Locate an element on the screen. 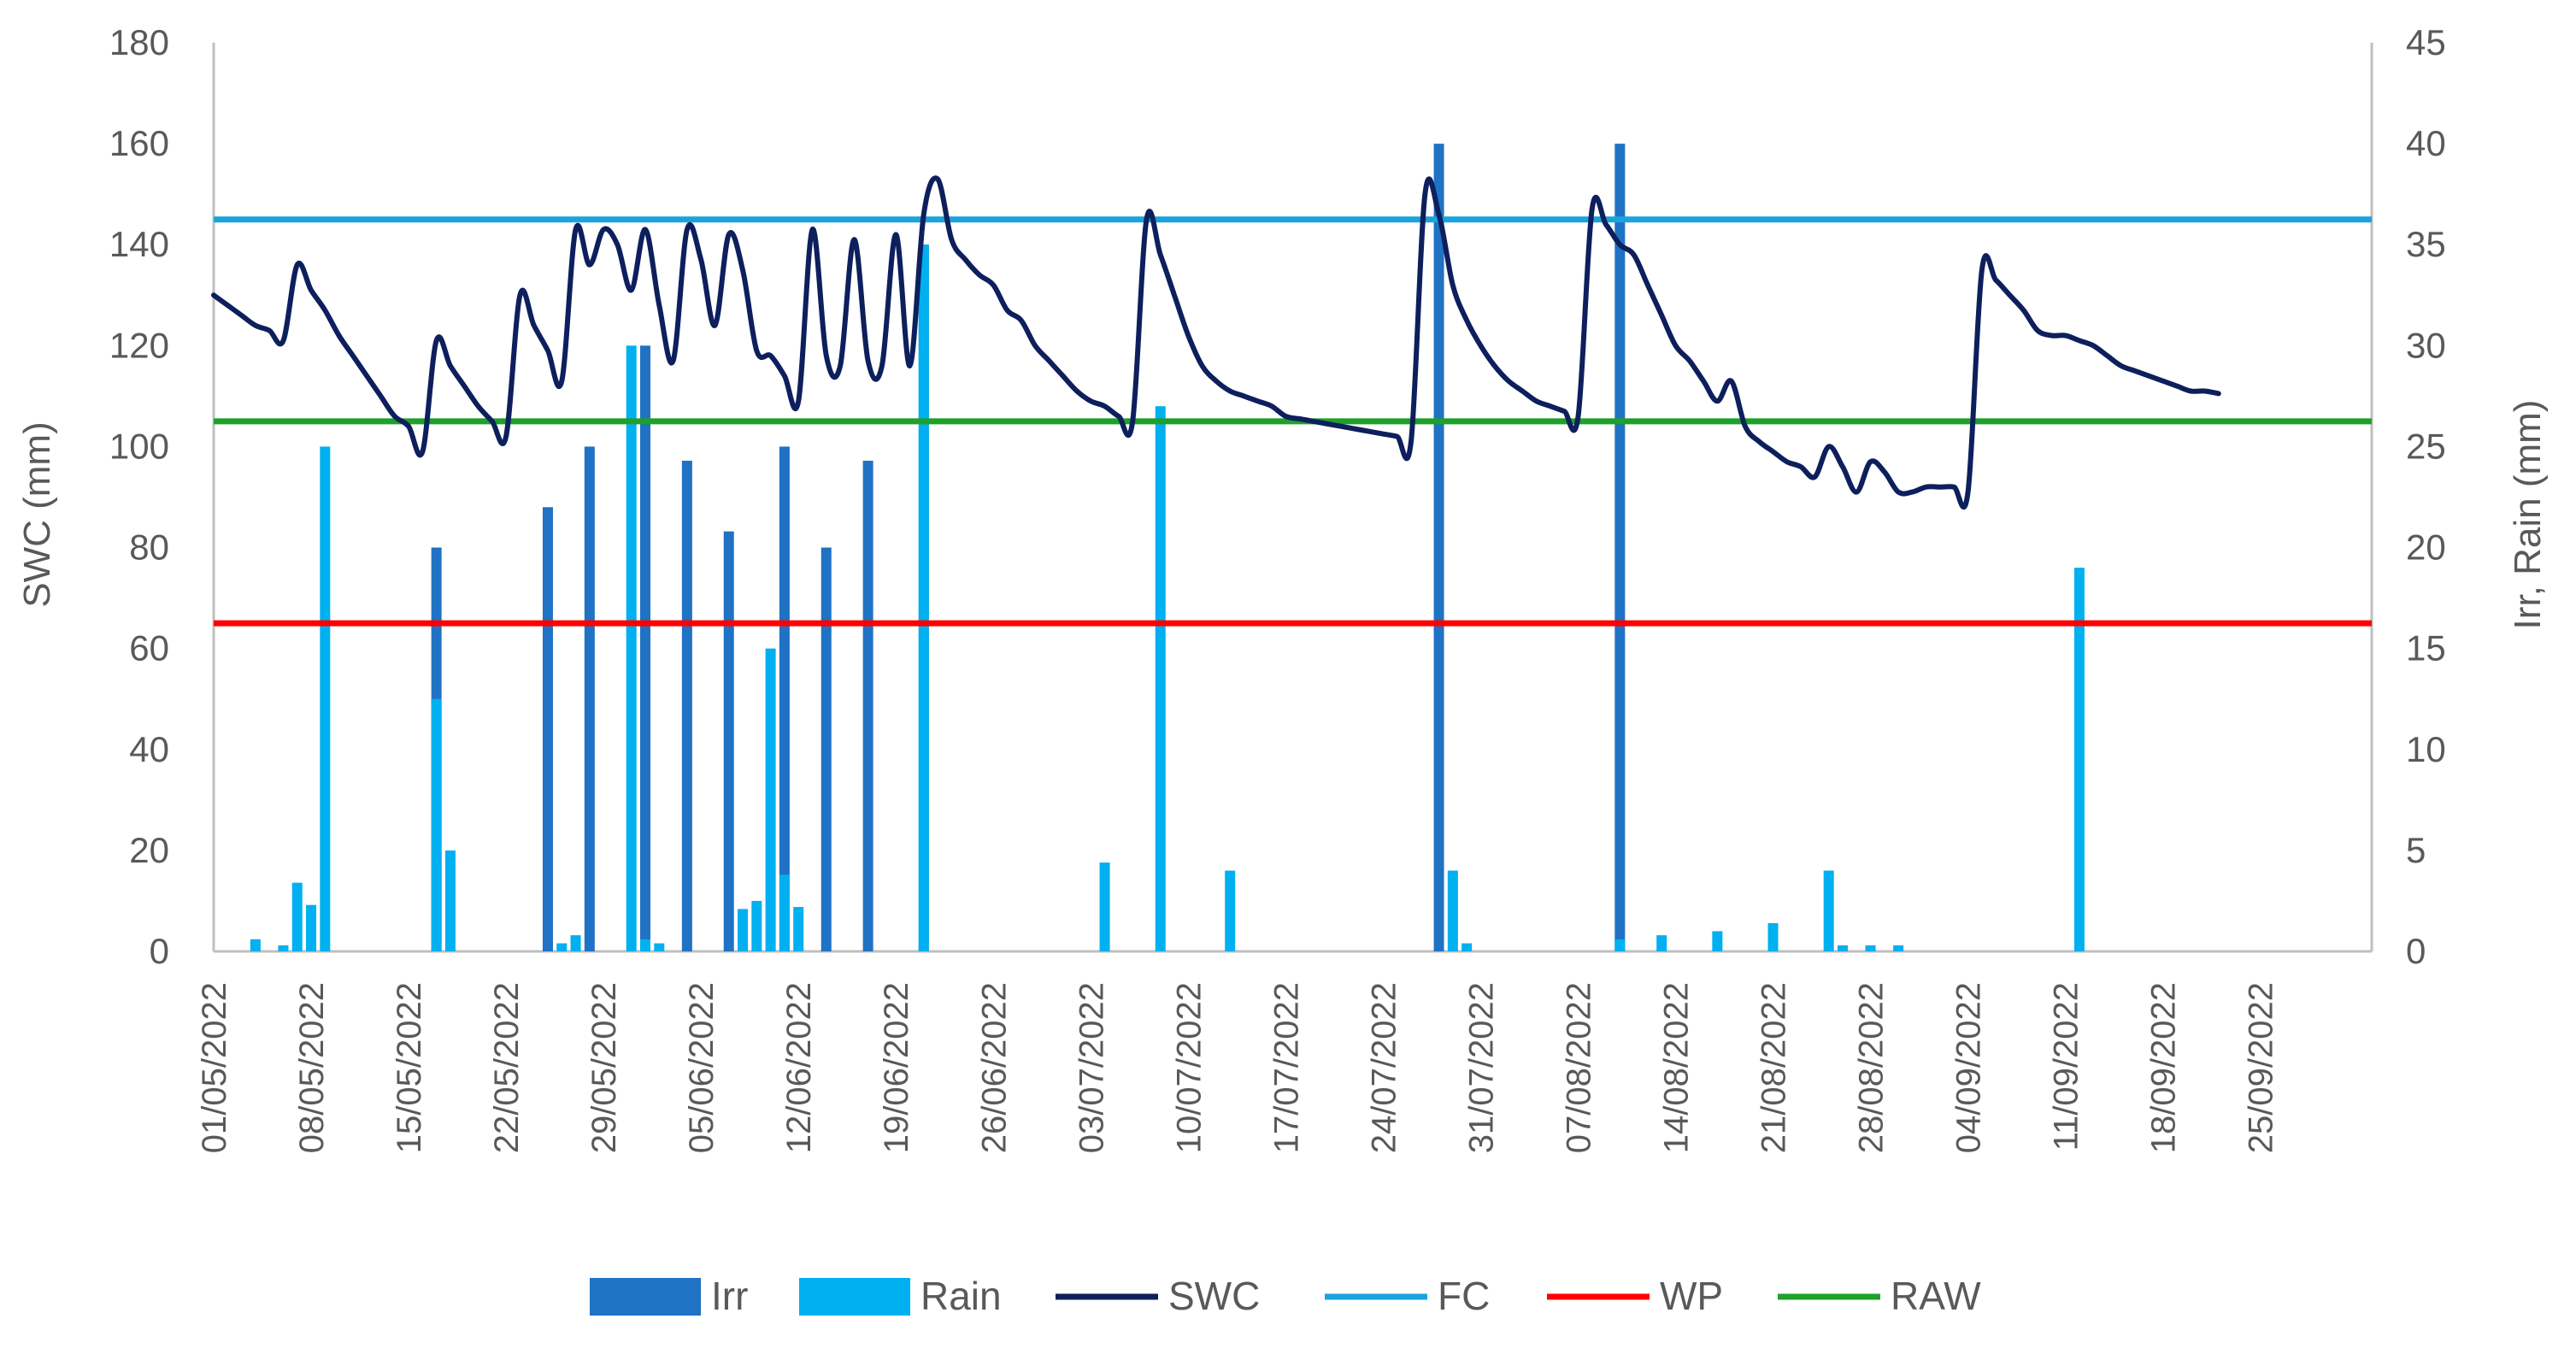  y-axis-right-label: Irr, Rain (mm) is located at coordinates (2528, 515).